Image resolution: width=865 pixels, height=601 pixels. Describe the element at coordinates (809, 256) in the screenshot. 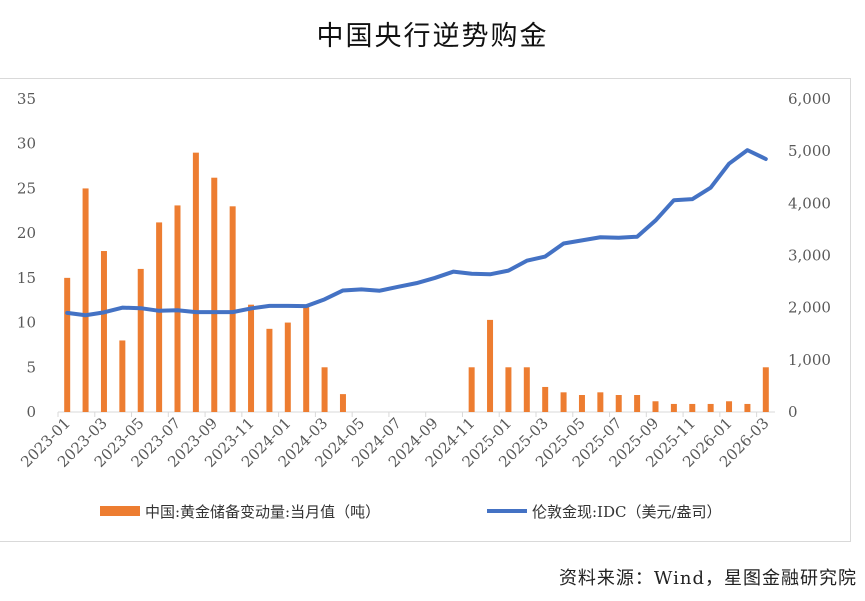

I see `right-axis-tick-label: 3,000` at that location.